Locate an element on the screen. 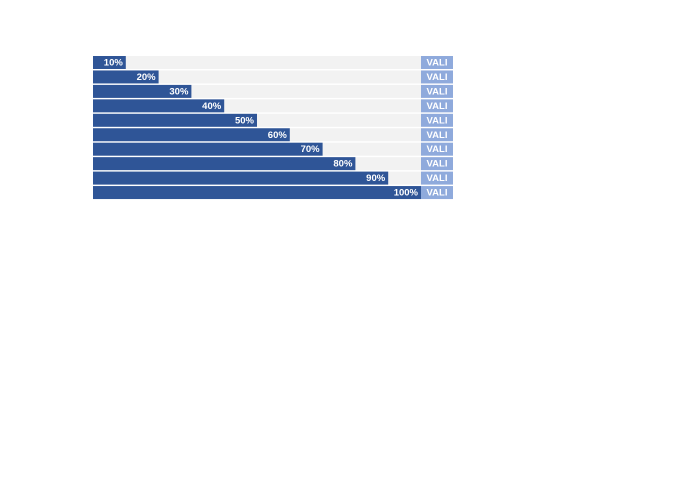  progress-label: 80% is located at coordinates (343, 164).